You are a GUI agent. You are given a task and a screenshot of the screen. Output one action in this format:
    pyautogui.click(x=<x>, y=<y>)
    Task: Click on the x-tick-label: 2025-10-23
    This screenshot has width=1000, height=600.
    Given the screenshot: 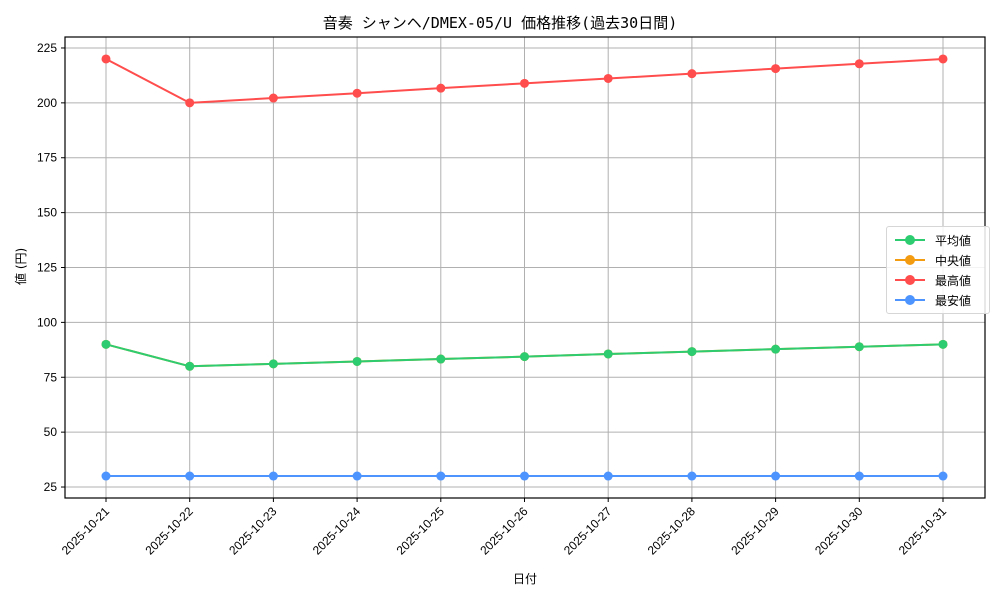 What is the action you would take?
    pyautogui.click(x=253, y=531)
    